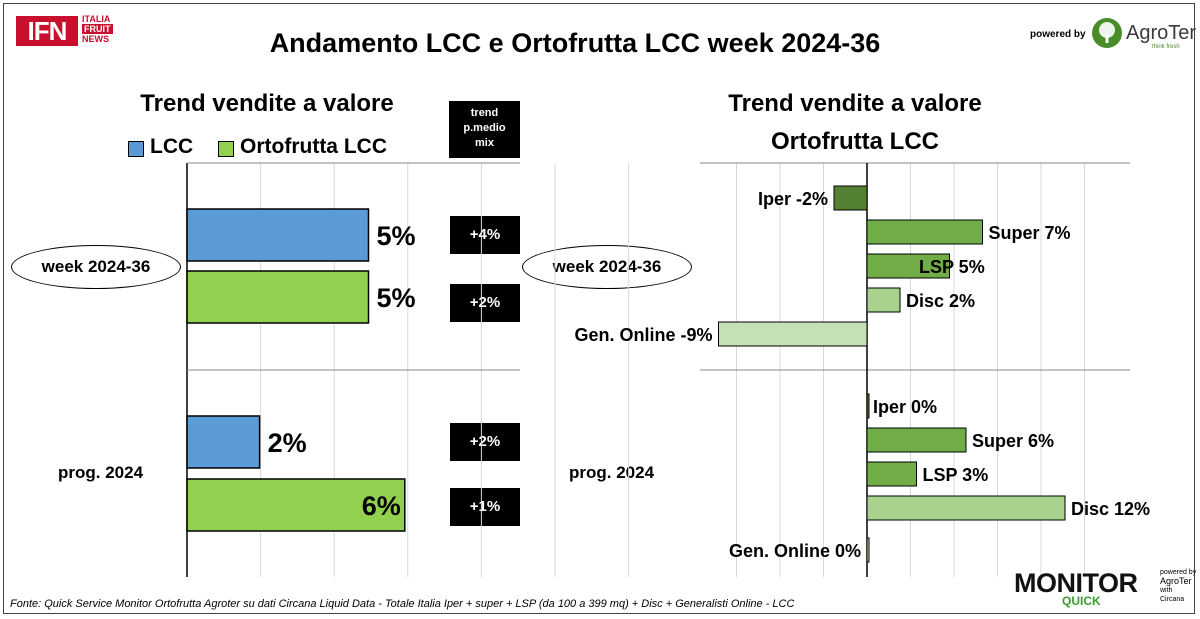  I want to click on data-label: Disc 2%, so click(940, 301).